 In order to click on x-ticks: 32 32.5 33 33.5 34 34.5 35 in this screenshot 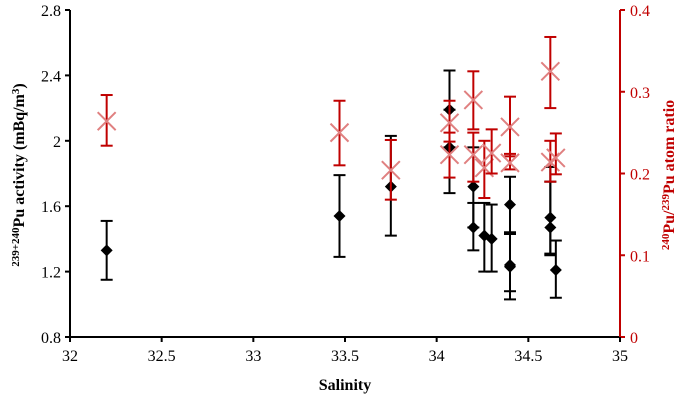, I will do `click(345, 351)`.